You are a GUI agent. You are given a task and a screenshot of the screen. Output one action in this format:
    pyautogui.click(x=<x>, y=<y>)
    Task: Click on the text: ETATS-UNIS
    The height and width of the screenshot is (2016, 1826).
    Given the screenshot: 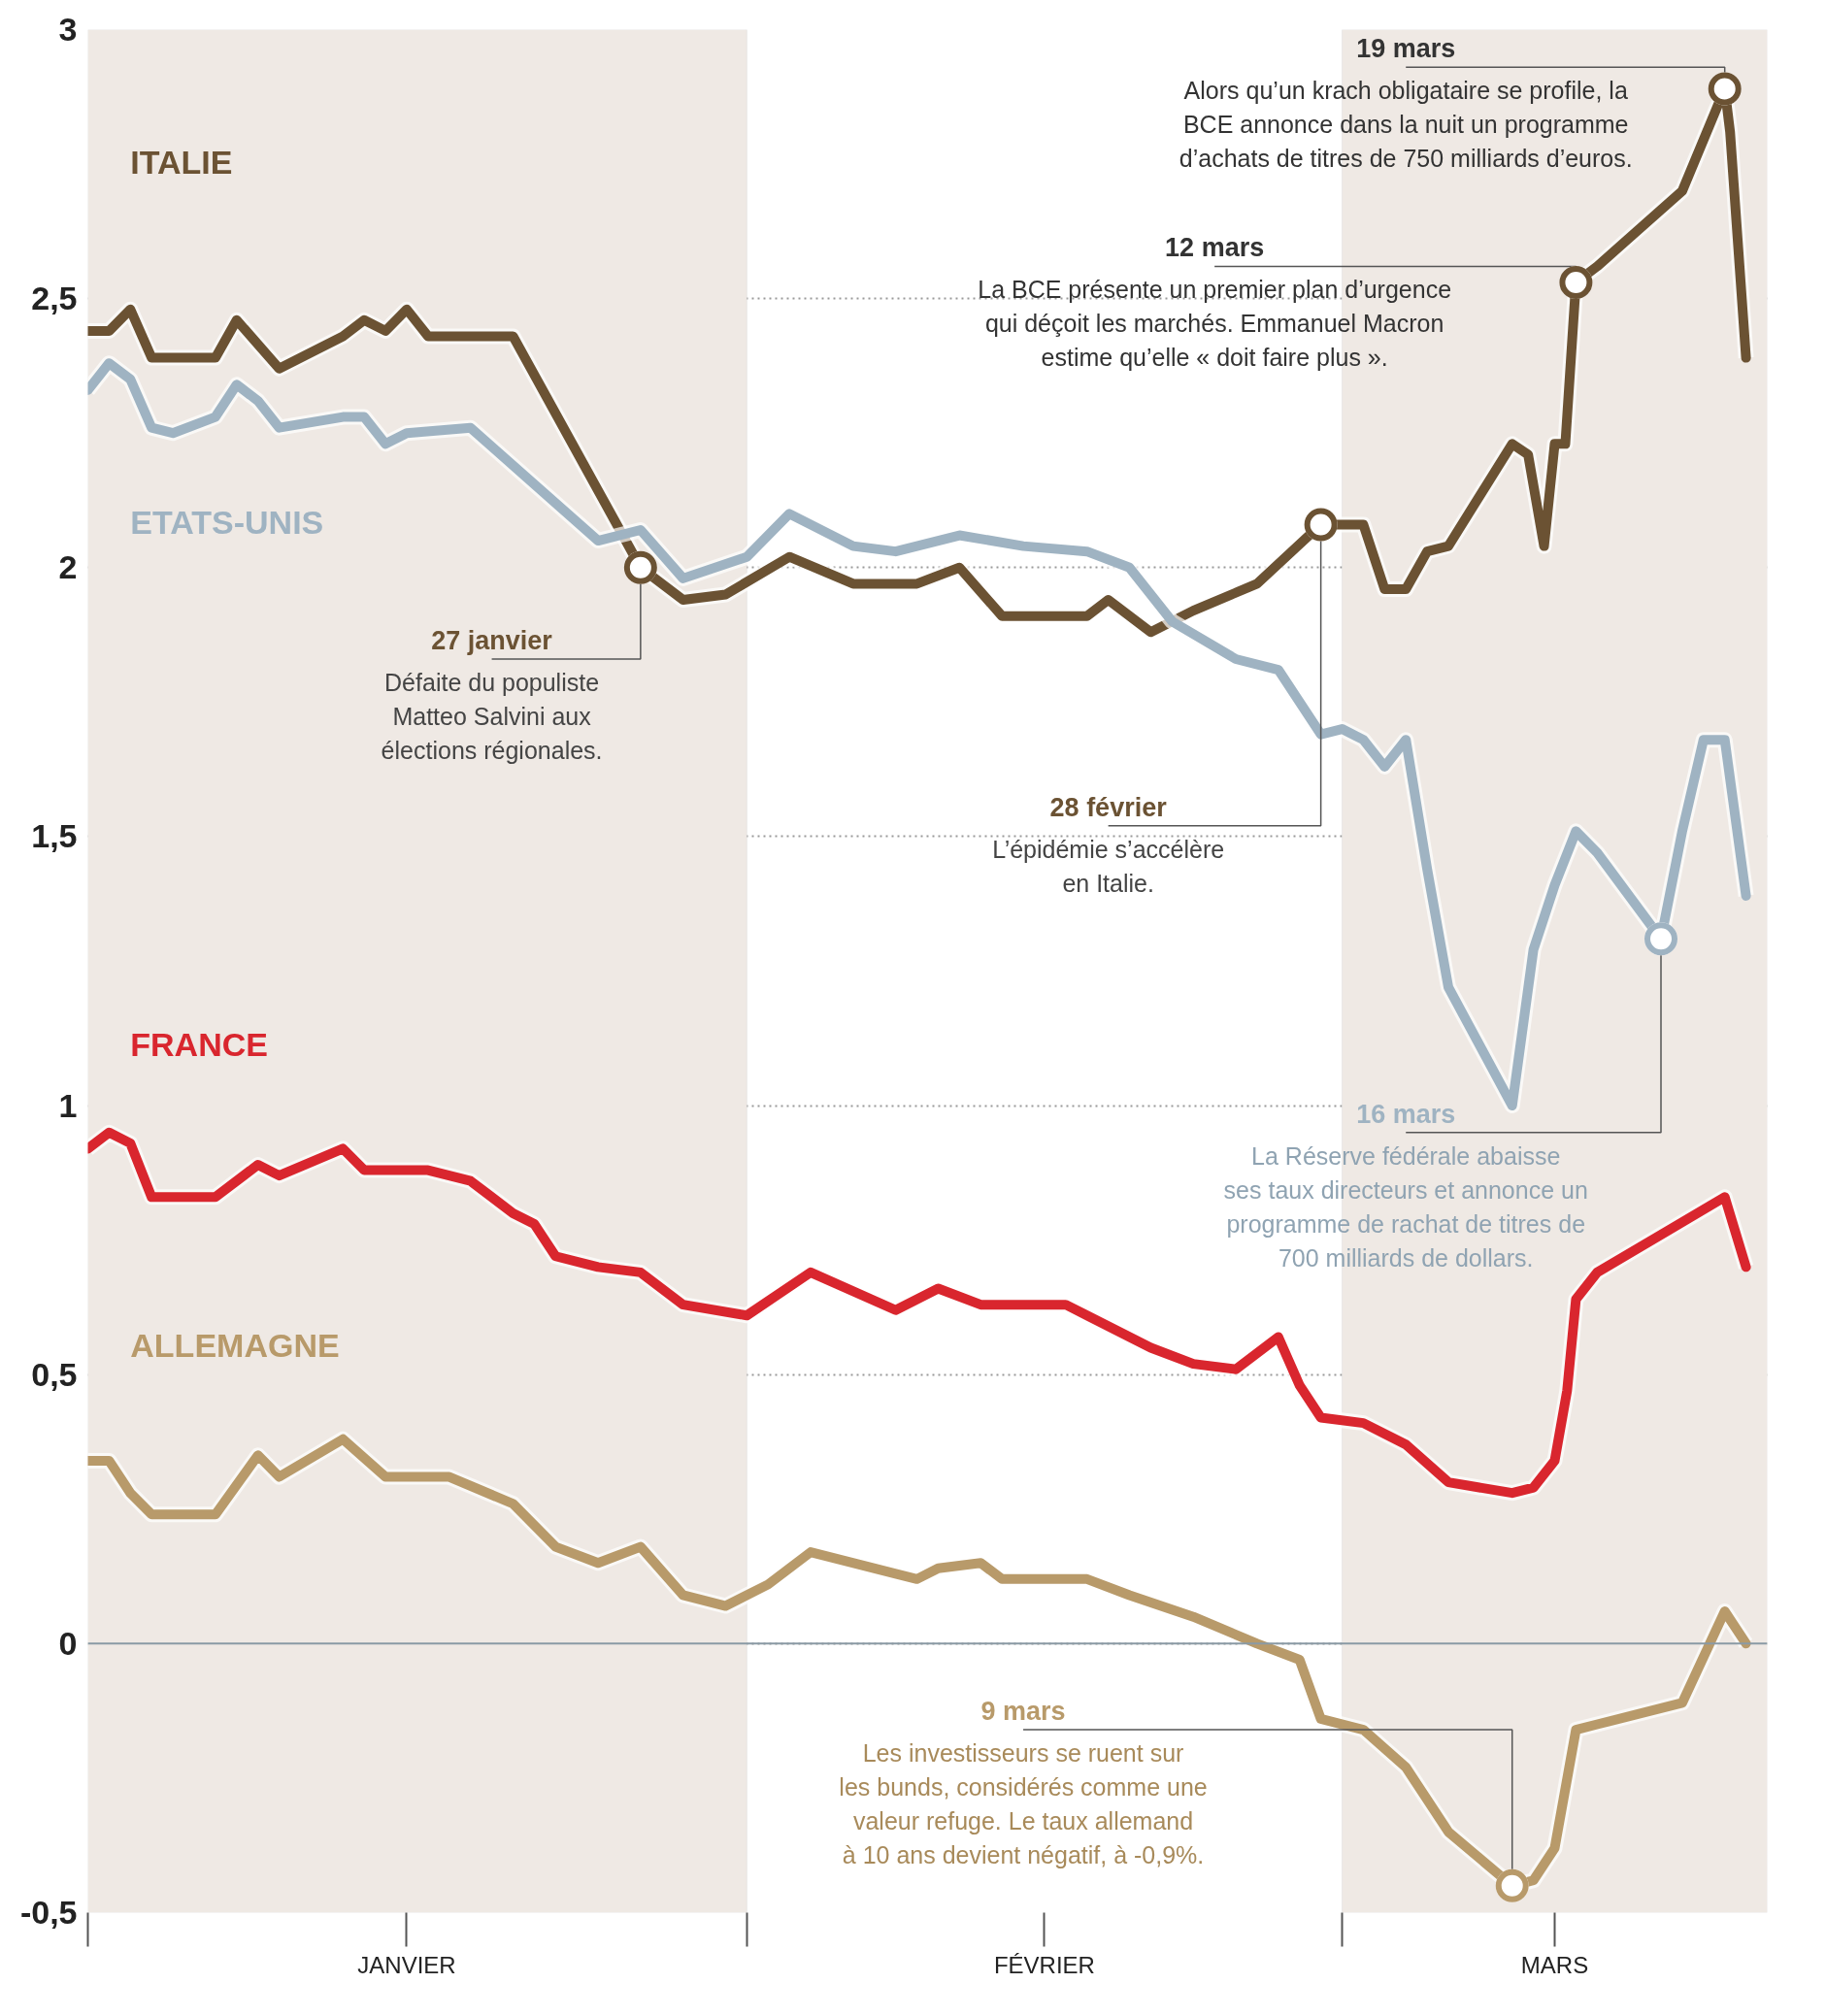 What is the action you would take?
    pyautogui.click(x=227, y=523)
    